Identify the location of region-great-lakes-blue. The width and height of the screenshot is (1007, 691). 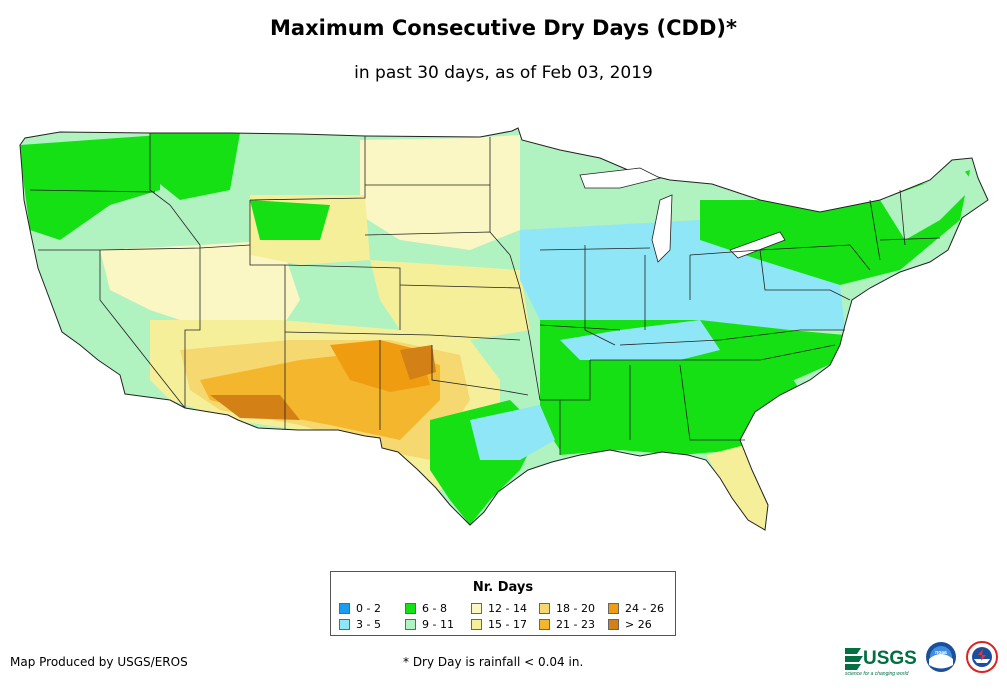
(682, 275).